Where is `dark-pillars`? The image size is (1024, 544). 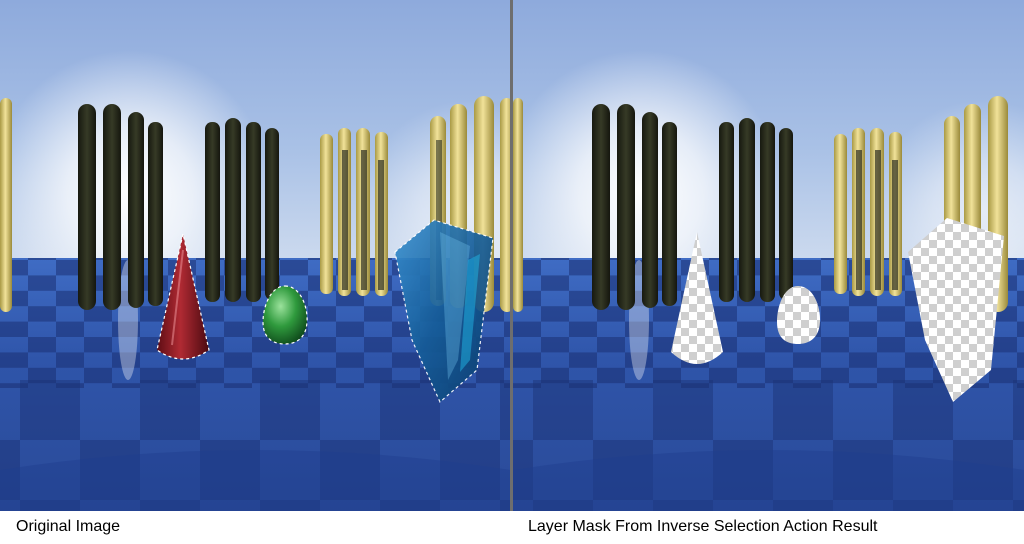 dark-pillars is located at coordinates (178, 207).